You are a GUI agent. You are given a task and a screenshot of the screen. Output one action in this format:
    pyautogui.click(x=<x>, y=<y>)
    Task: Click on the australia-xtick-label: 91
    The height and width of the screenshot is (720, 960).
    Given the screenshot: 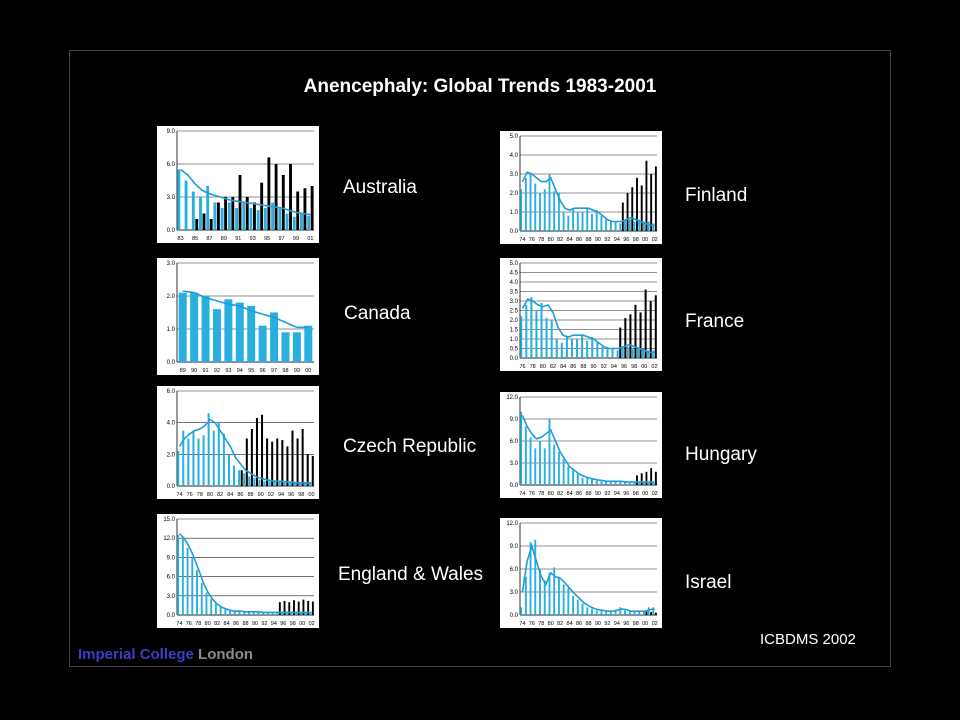 What is the action you would take?
    pyautogui.click(x=238, y=239)
    